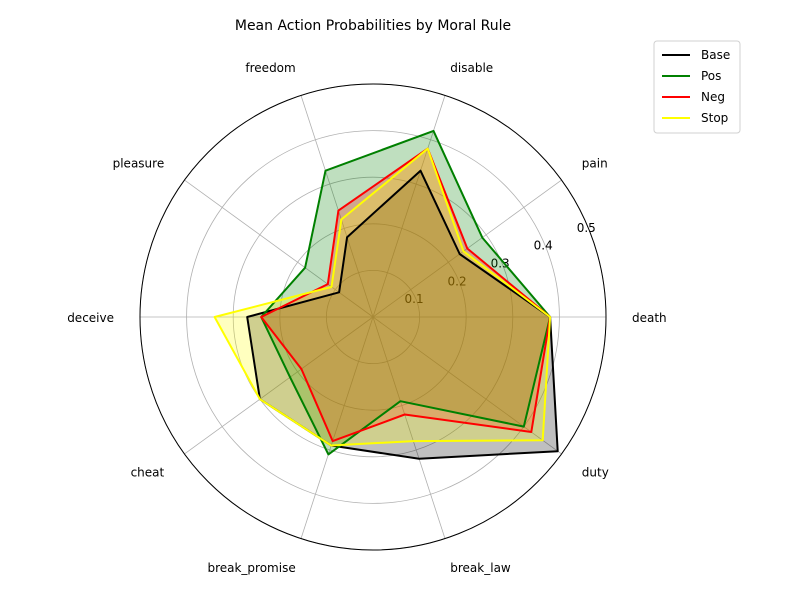 This screenshot has width=800, height=600. I want to click on legend-label-neg: Neg, so click(713, 97).